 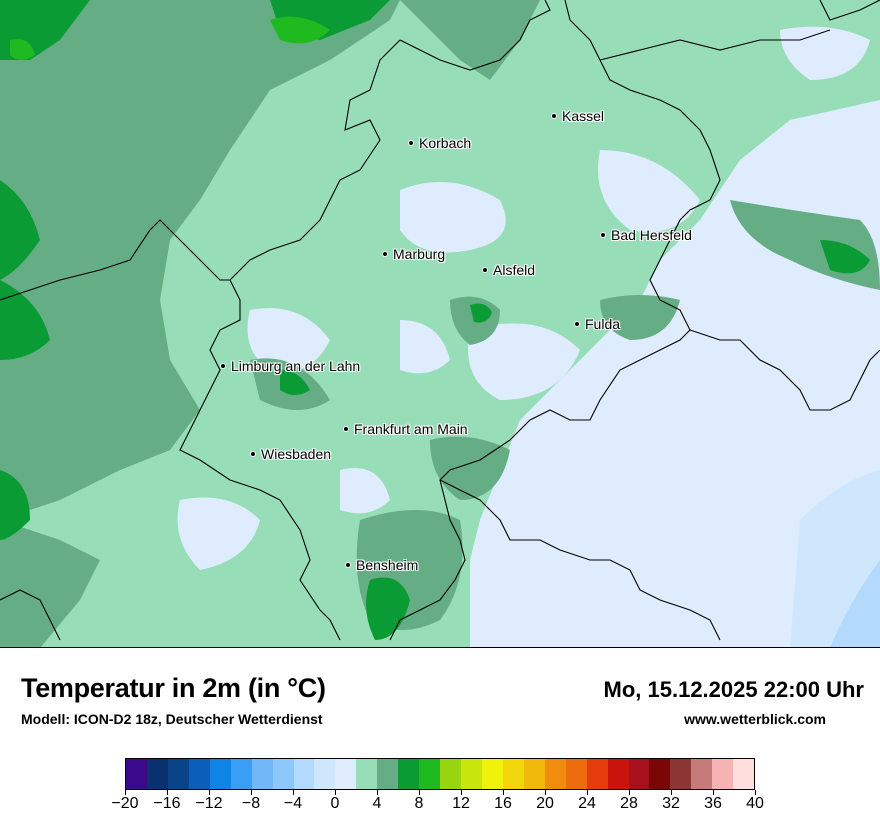 What do you see at coordinates (603, 324) in the screenshot?
I see `city-label: Fulda` at bounding box center [603, 324].